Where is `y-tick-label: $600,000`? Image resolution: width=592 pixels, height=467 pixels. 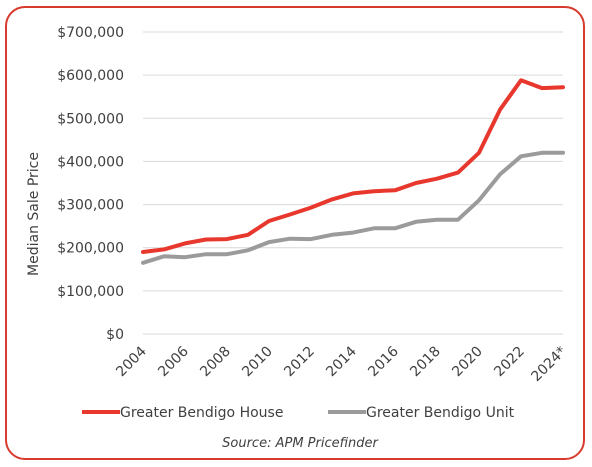
y-tick-label: $600,000 is located at coordinates (90, 76).